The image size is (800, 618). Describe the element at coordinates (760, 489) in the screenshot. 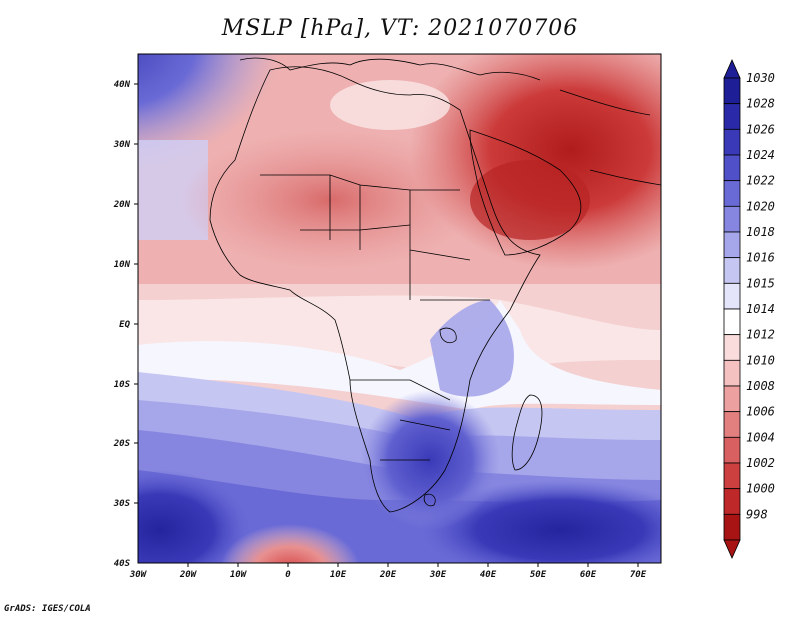

I see `colorbar-label: 1000` at that location.